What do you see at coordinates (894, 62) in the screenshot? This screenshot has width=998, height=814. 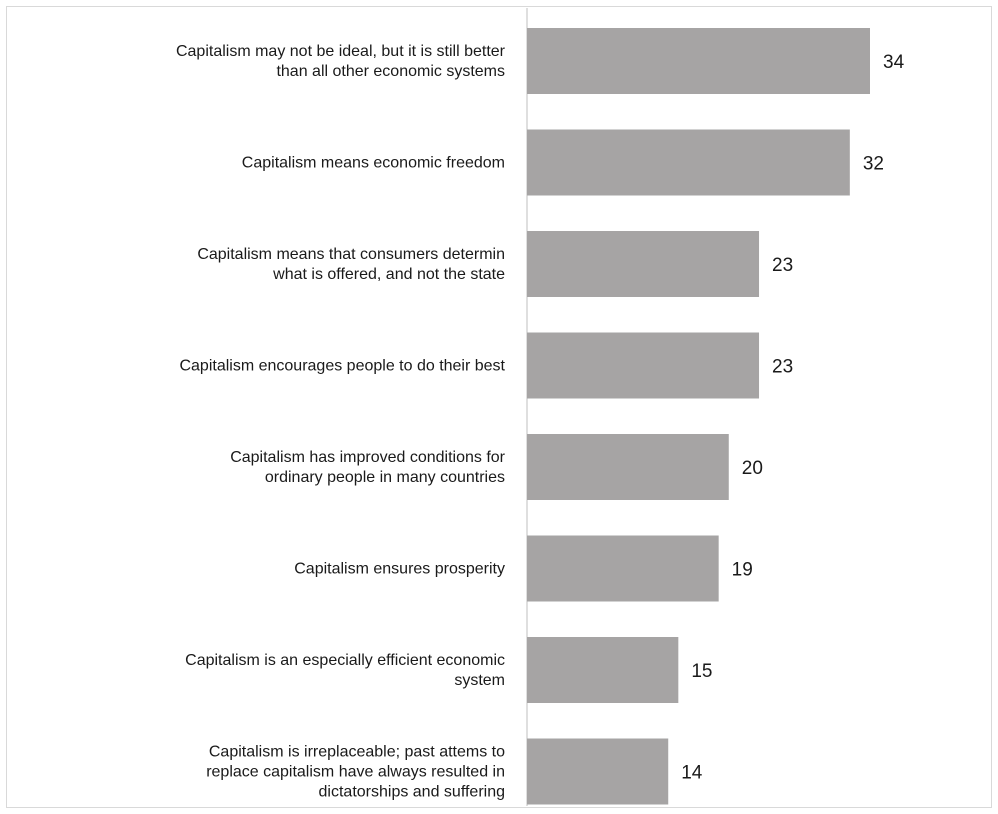 I see `value-label: 34` at bounding box center [894, 62].